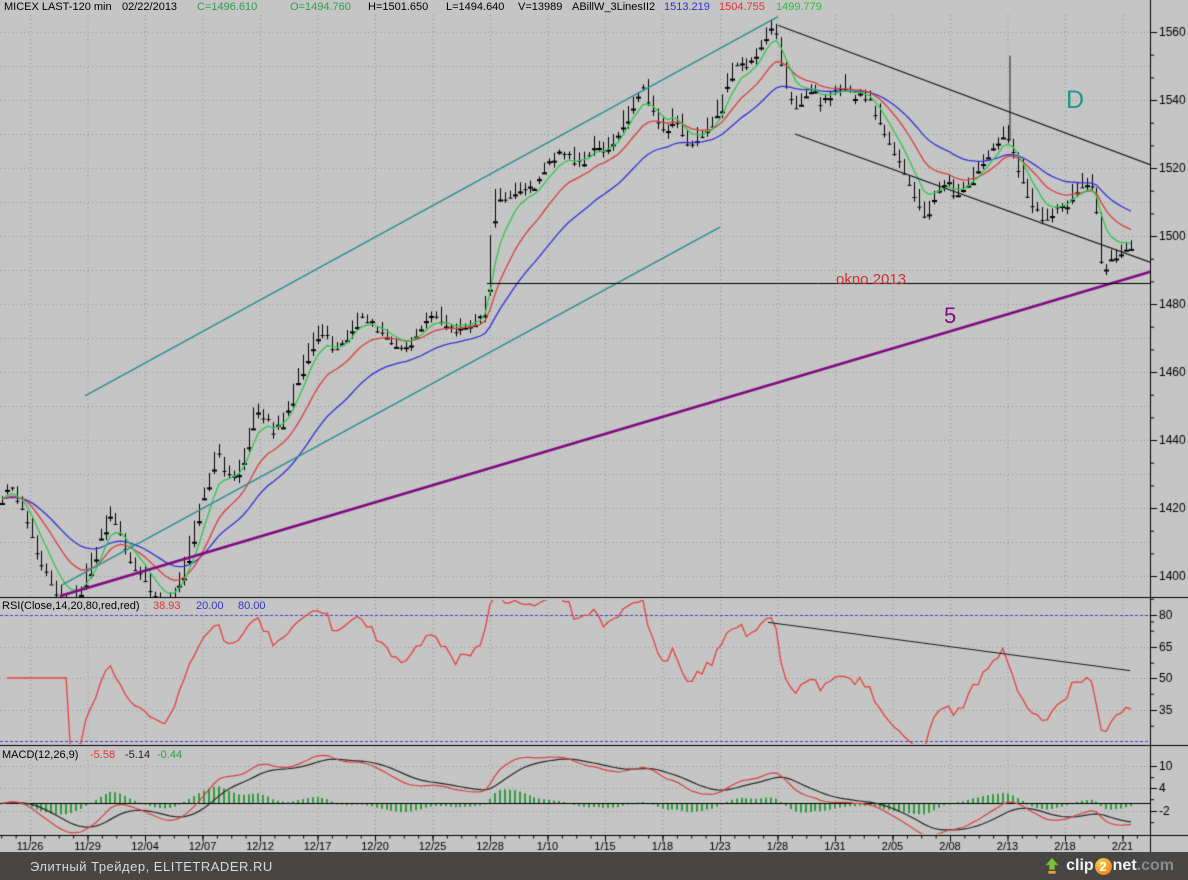 This screenshot has width=1188, height=880. Describe the element at coordinates (58, 7) in the screenshot. I see `symbol-label: MICEX LAST-120 min` at that location.